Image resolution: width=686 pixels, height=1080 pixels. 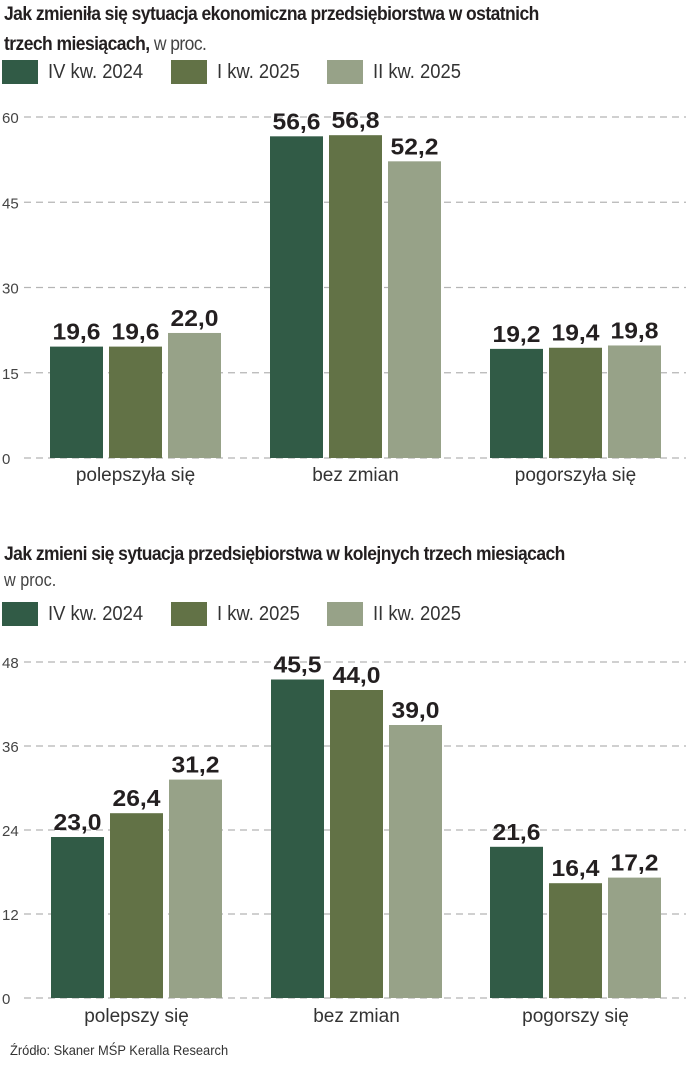 What do you see at coordinates (10, 118) in the screenshot?
I see `chart1-ytick-label: 60` at bounding box center [10, 118].